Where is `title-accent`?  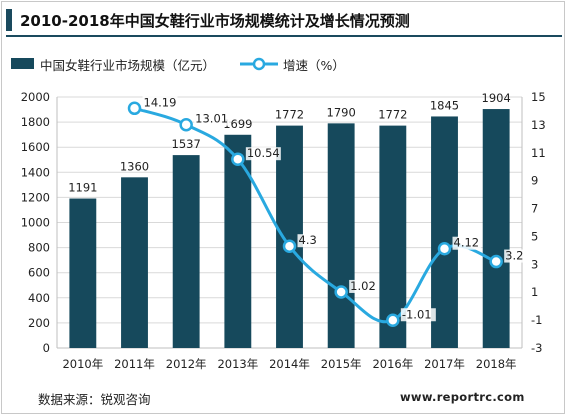 title-accent is located at coordinates (9, 20).